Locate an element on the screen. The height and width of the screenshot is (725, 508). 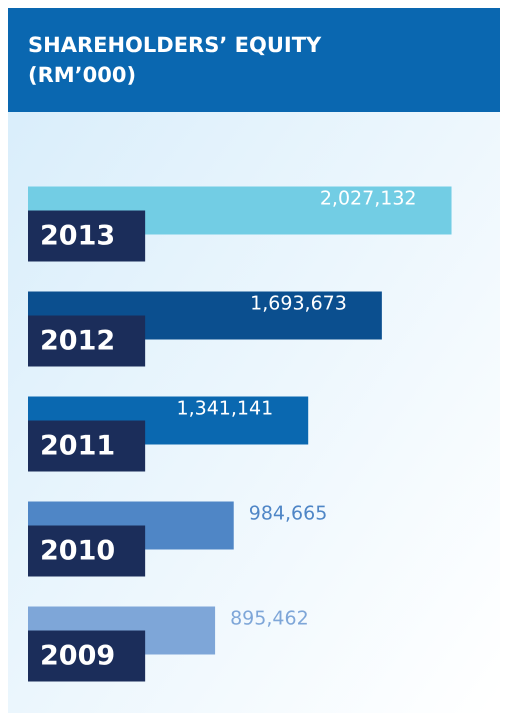
data-label: 1,341,141 is located at coordinates (225, 409).